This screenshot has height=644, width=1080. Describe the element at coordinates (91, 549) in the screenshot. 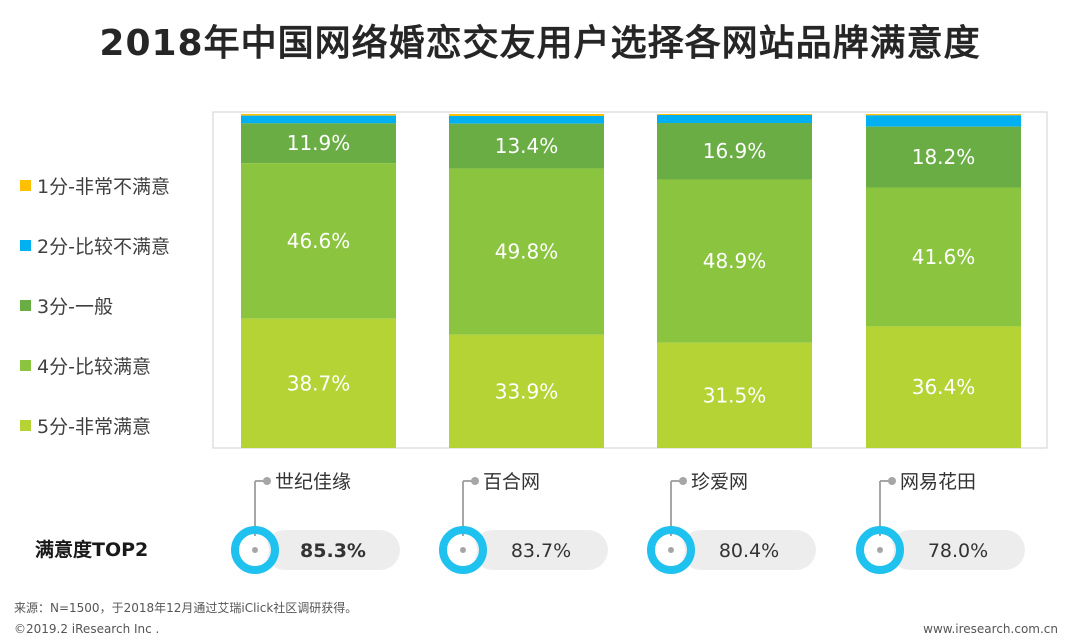

I see `top2-label: 满意度TOP2` at that location.